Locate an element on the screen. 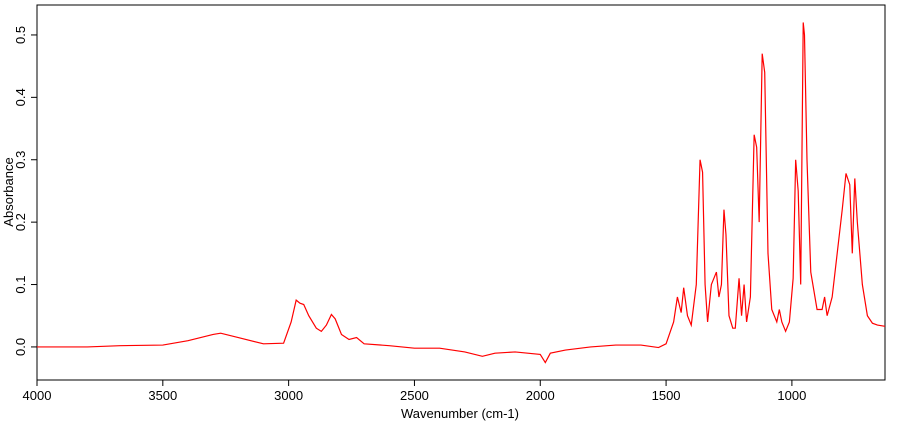 The image size is (910, 425). x-tick-label: 2000 is located at coordinates (540, 395).